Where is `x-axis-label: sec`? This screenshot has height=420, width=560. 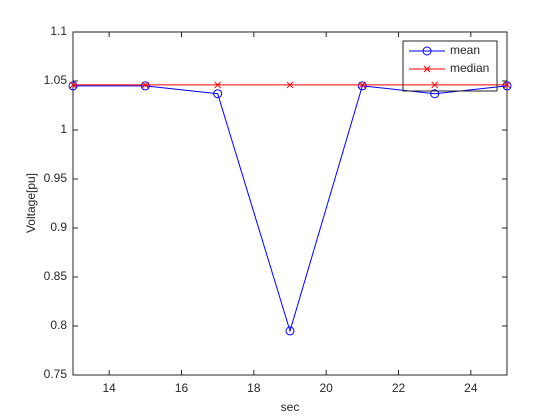 x-axis-label: sec is located at coordinates (290, 407).